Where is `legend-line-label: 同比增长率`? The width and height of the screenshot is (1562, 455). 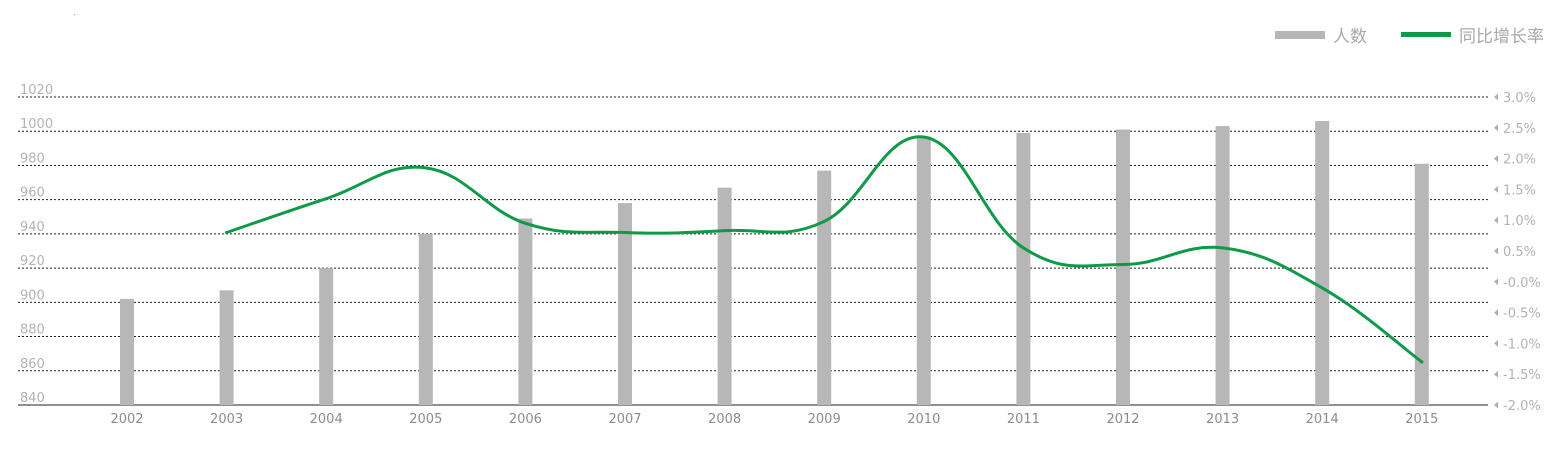
legend-line-label: 同比增长率 is located at coordinates (1501, 37).